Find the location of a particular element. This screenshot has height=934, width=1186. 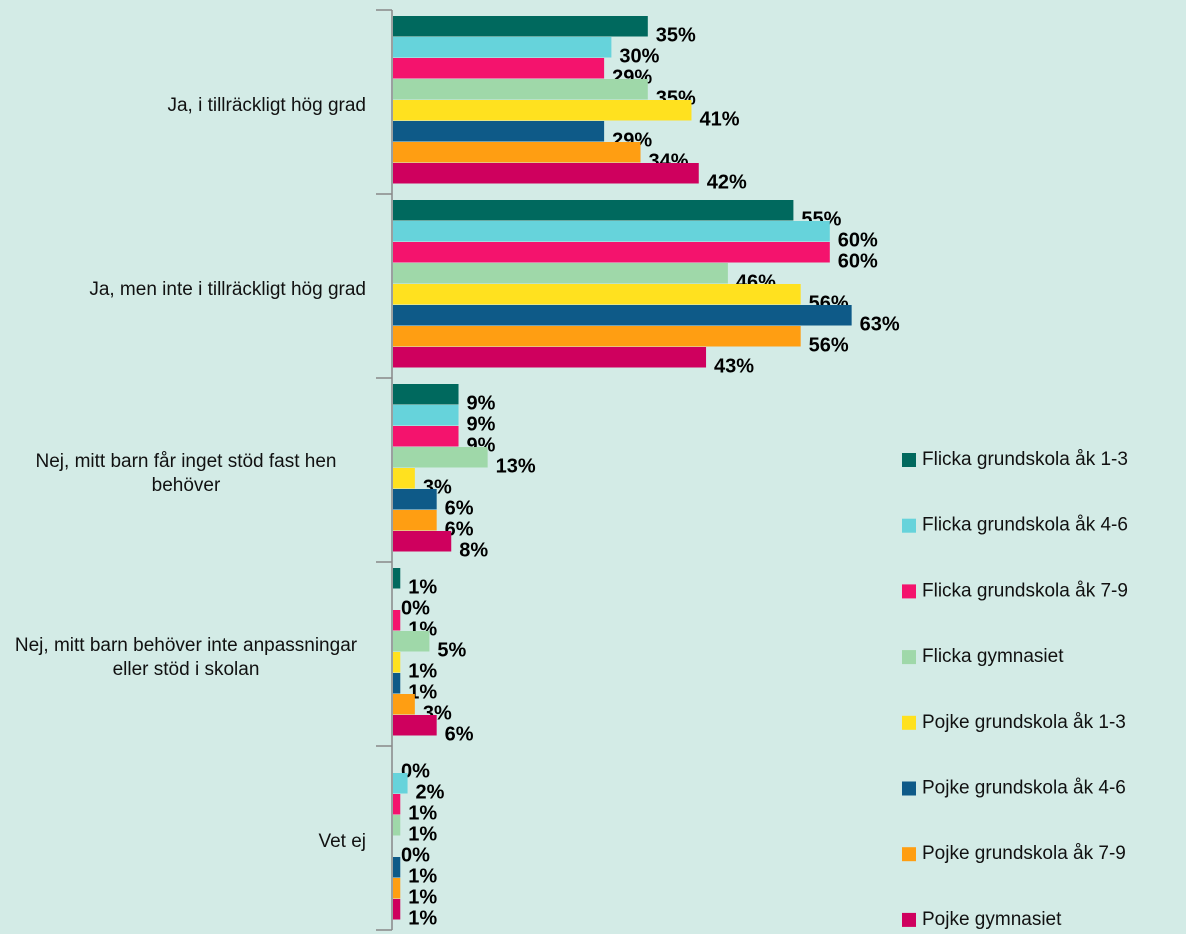

legend-label: Pojke gymnasiet is located at coordinates (992, 919).